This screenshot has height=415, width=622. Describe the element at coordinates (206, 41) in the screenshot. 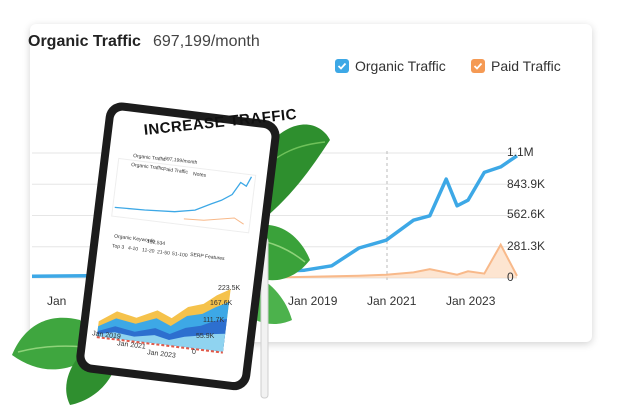

I see `traffic-value: 697,199/month` at that location.